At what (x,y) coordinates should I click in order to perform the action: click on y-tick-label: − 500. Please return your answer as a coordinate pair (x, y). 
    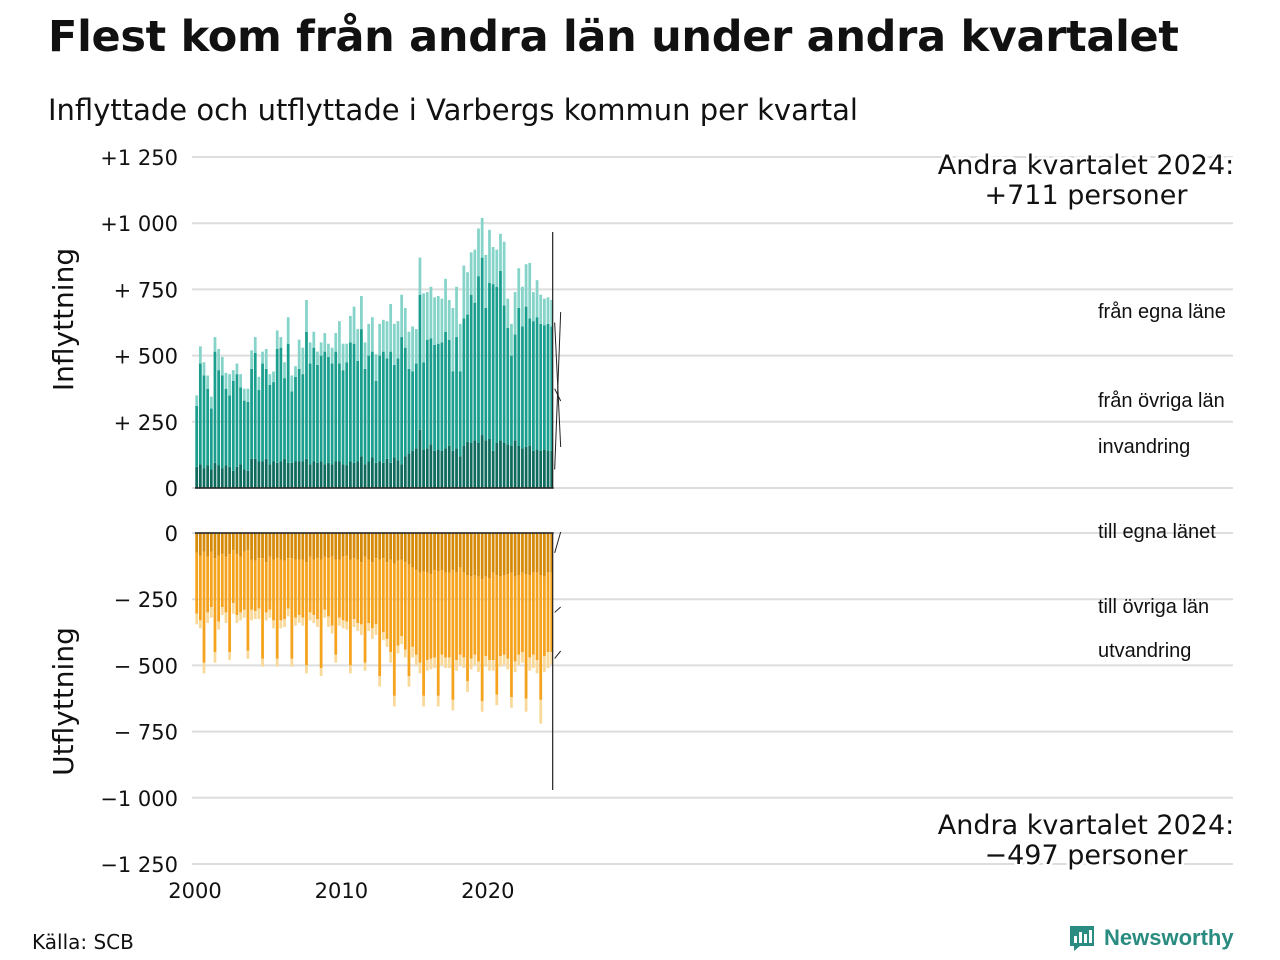
    Looking at the image, I should click on (146, 666).